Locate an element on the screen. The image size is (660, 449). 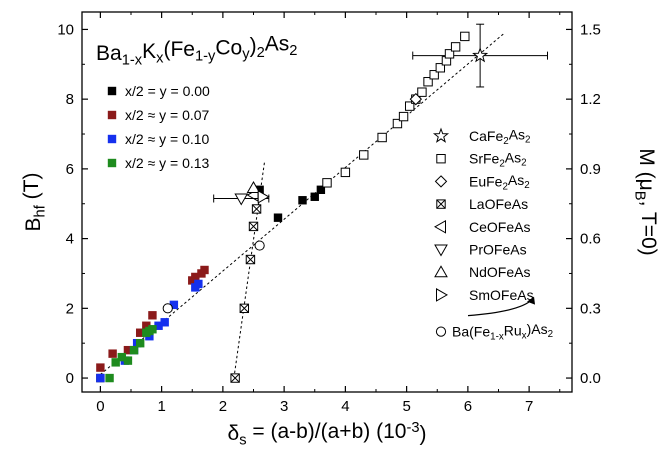
text-part: , T=0) is located at coordinates (648, 228).